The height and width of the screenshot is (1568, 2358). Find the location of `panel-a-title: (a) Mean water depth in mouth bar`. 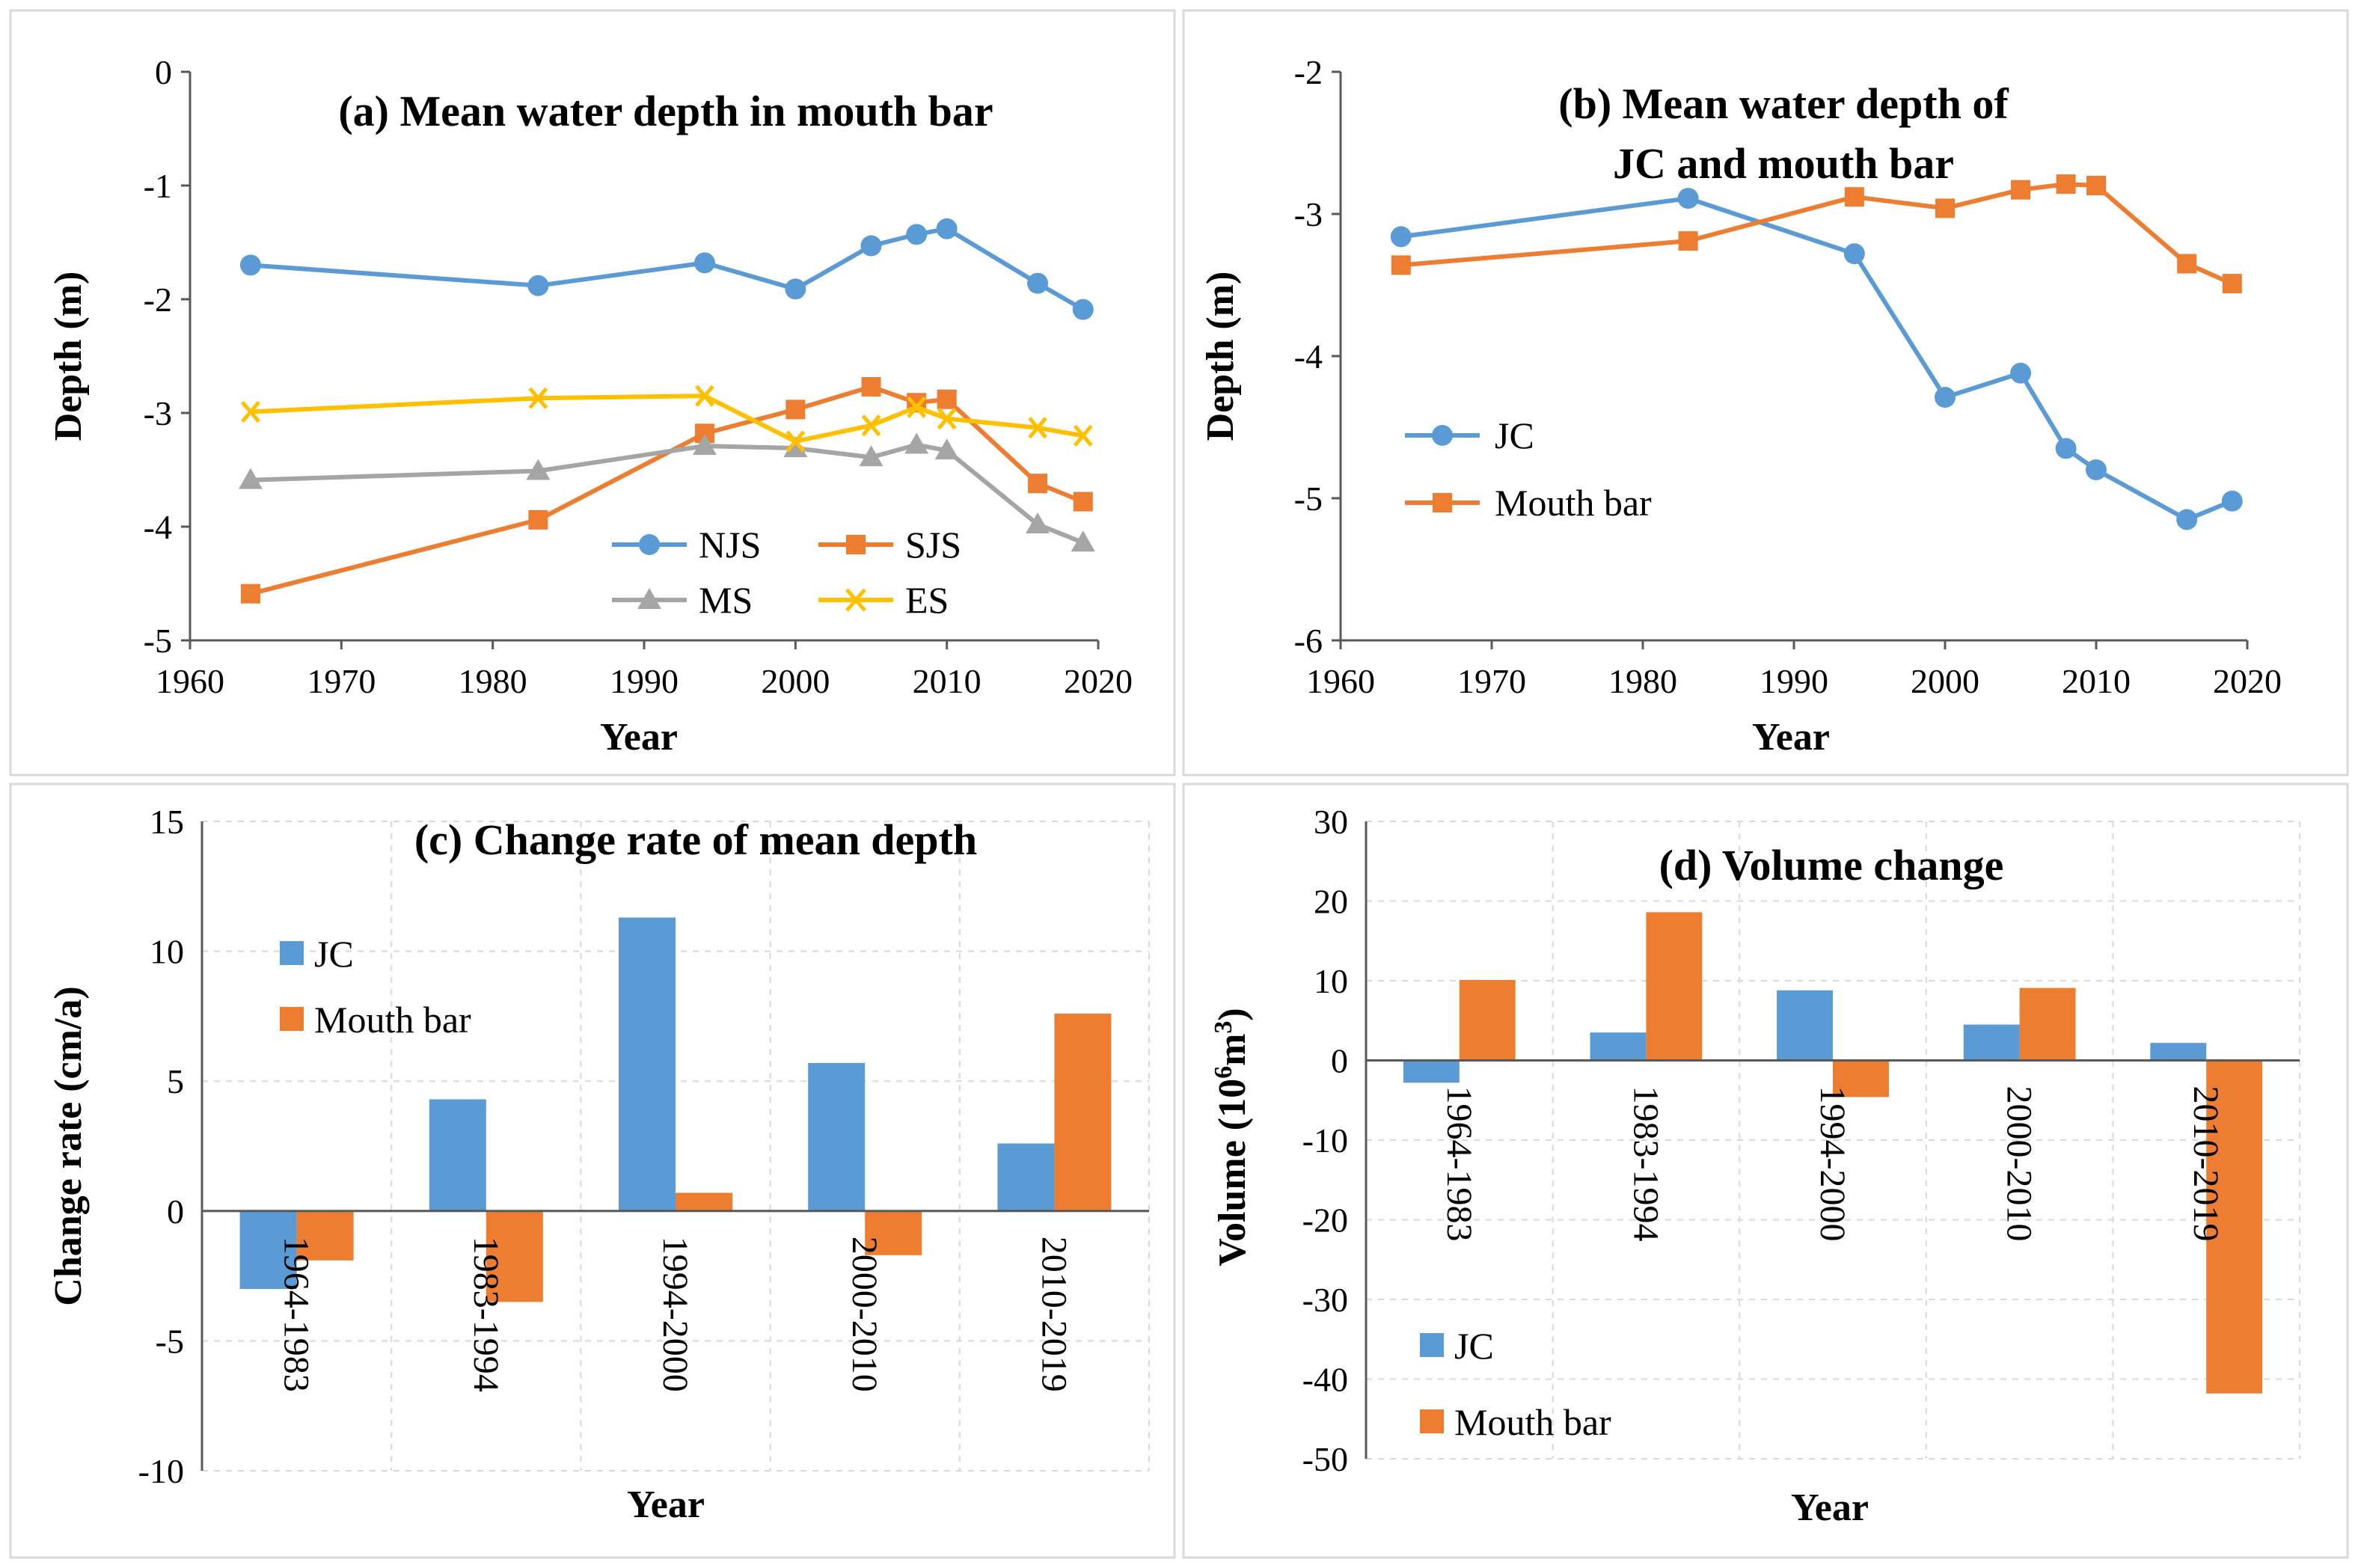

panel-a-title: (a) Mean water depth in mouth bar is located at coordinates (665, 111).